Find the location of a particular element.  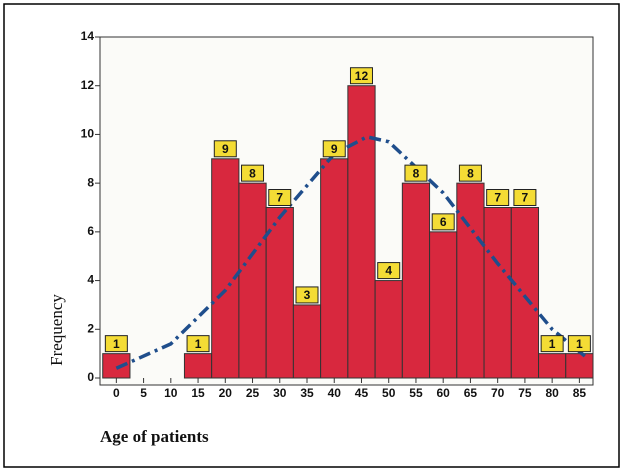

value-label: 12 is located at coordinates (362, 76).